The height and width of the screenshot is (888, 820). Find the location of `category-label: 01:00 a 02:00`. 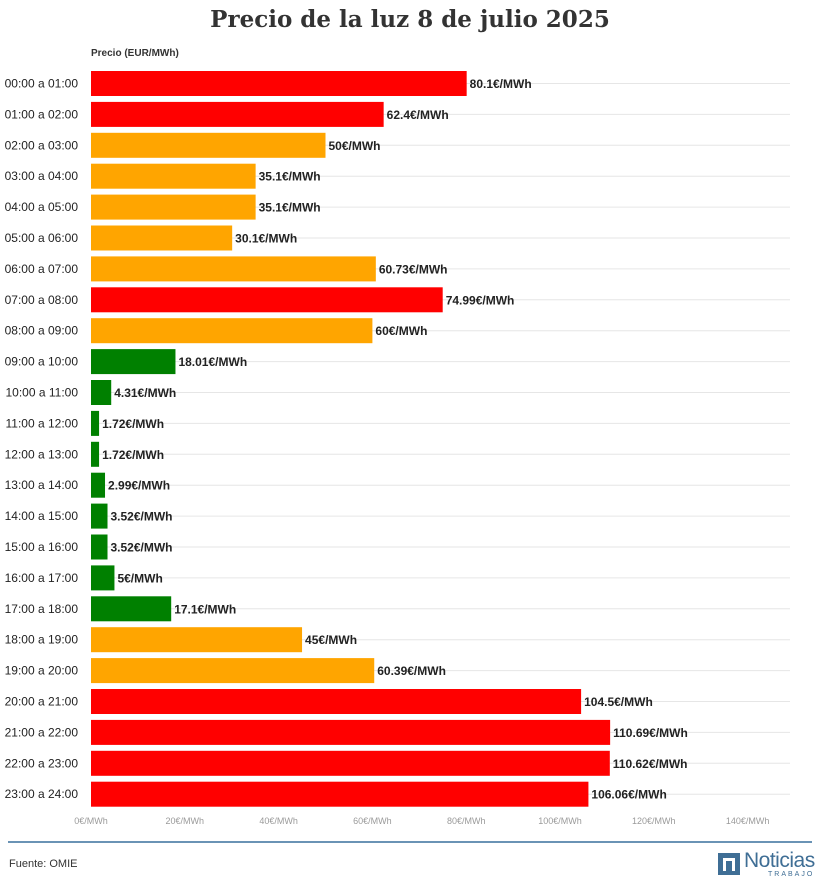

category-label: 01:00 a 02:00 is located at coordinates (42, 114).